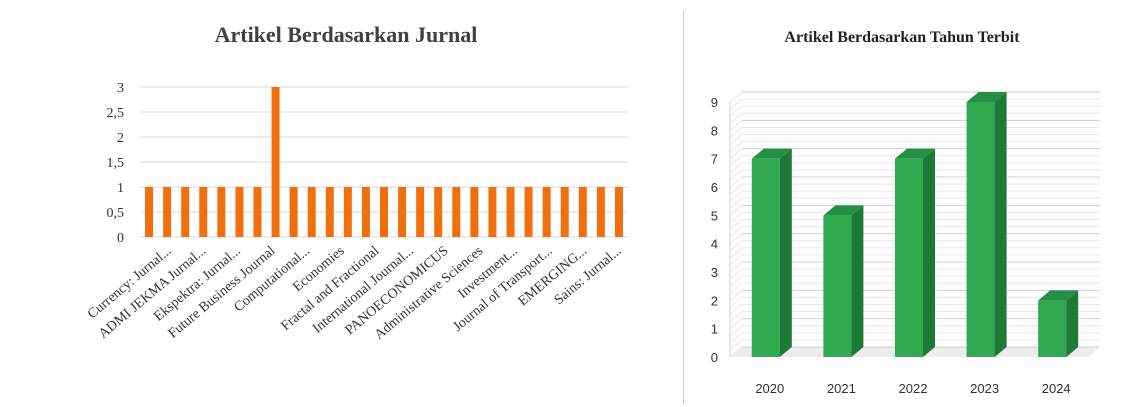 This screenshot has width=1128, height=407. Describe the element at coordinates (714, 187) in the screenshot. I see `y-tick-label: 6` at that location.